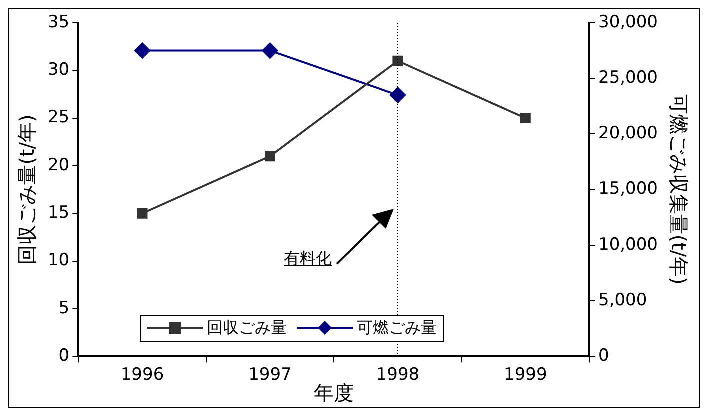 This screenshot has width=708, height=416. Describe the element at coordinates (396, 328) in the screenshot. I see `legend-label: 可燃ごみ量` at that location.